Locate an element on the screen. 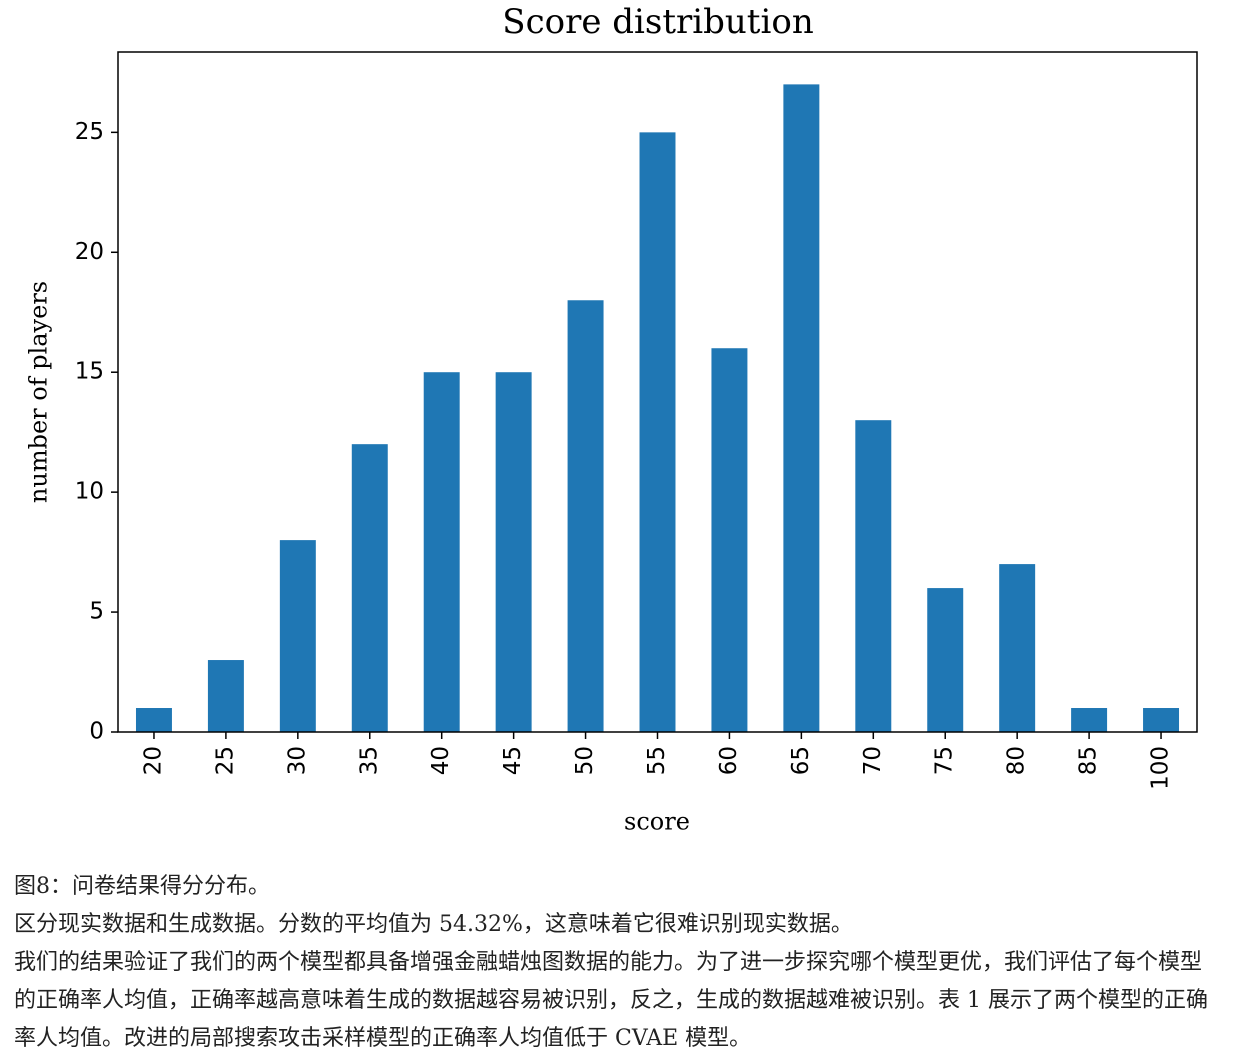 The image size is (1235, 1058). y-tick-label: 10 is located at coordinates (89, 492).